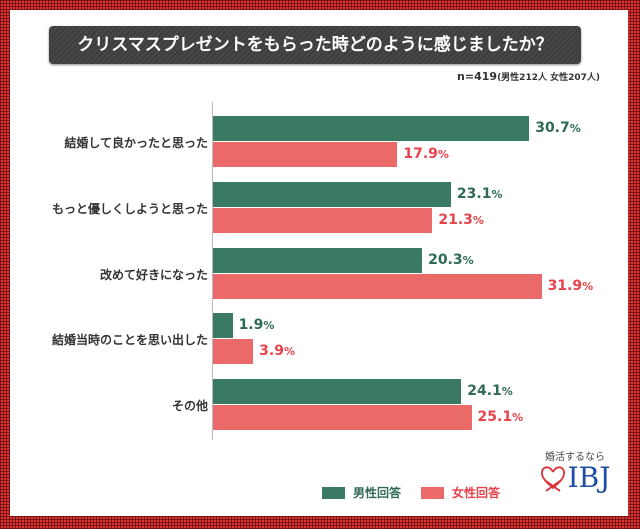  I want to click on legend-label-male: 男性回答, so click(377, 493).